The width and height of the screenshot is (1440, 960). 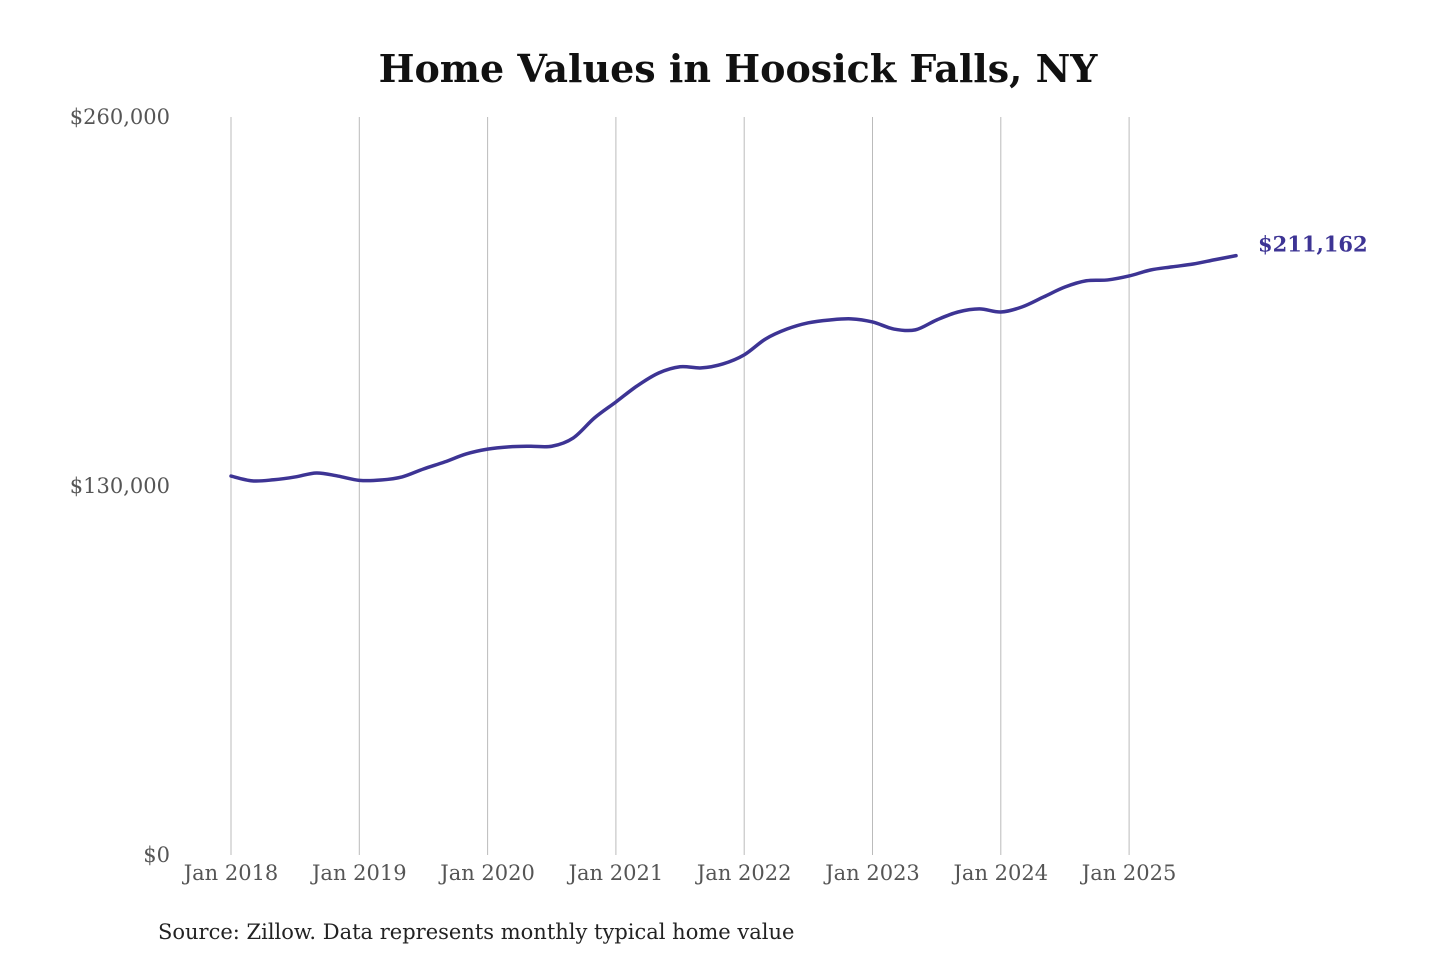 What do you see at coordinates (615, 873) in the screenshot?
I see `x-tick-label: Jan 2021` at bounding box center [615, 873].